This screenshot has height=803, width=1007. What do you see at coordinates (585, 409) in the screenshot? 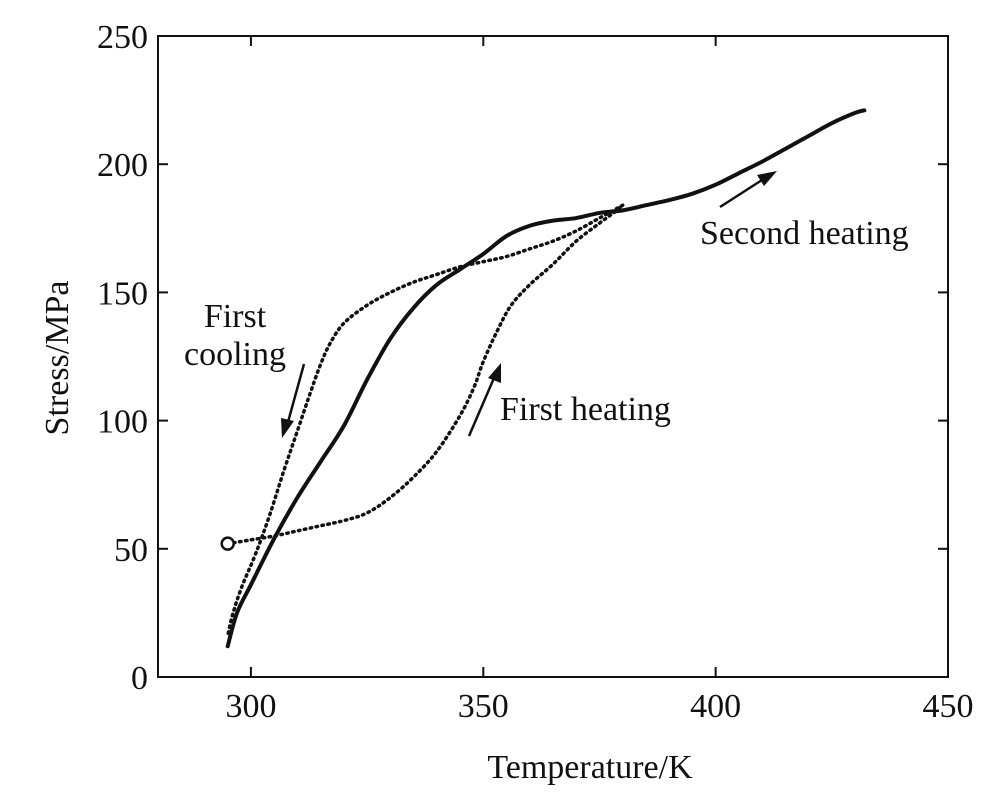
I see `annotation-first-heating: First heating` at bounding box center [585, 409].